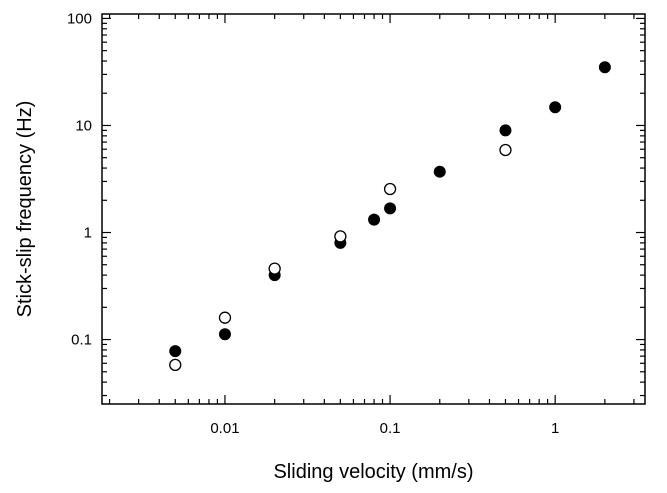 The height and width of the screenshot is (493, 667). I want to click on y-tick-label: 100, so click(79, 18).